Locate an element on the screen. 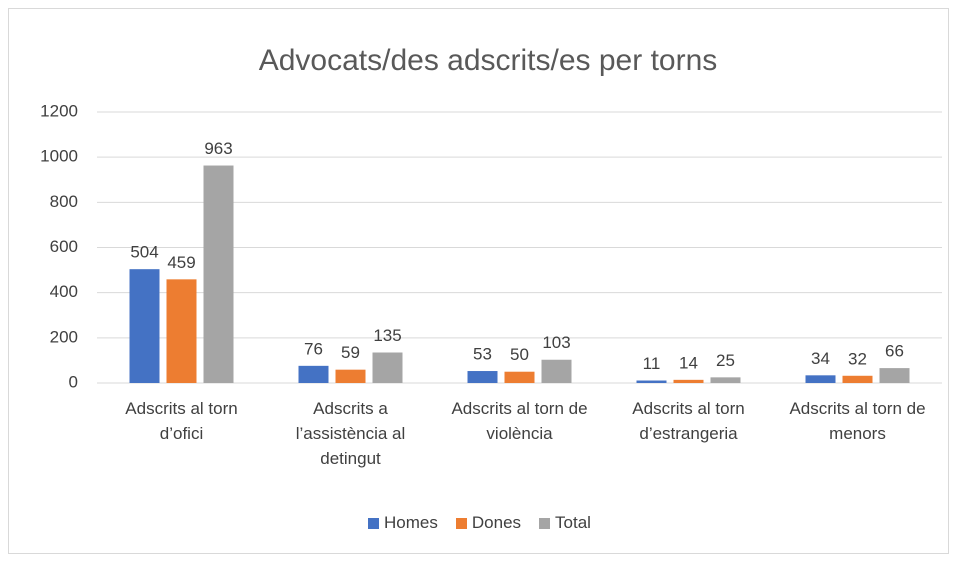 Image resolution: width=959 pixels, height=561 pixels. data-label: 103 is located at coordinates (556, 342).